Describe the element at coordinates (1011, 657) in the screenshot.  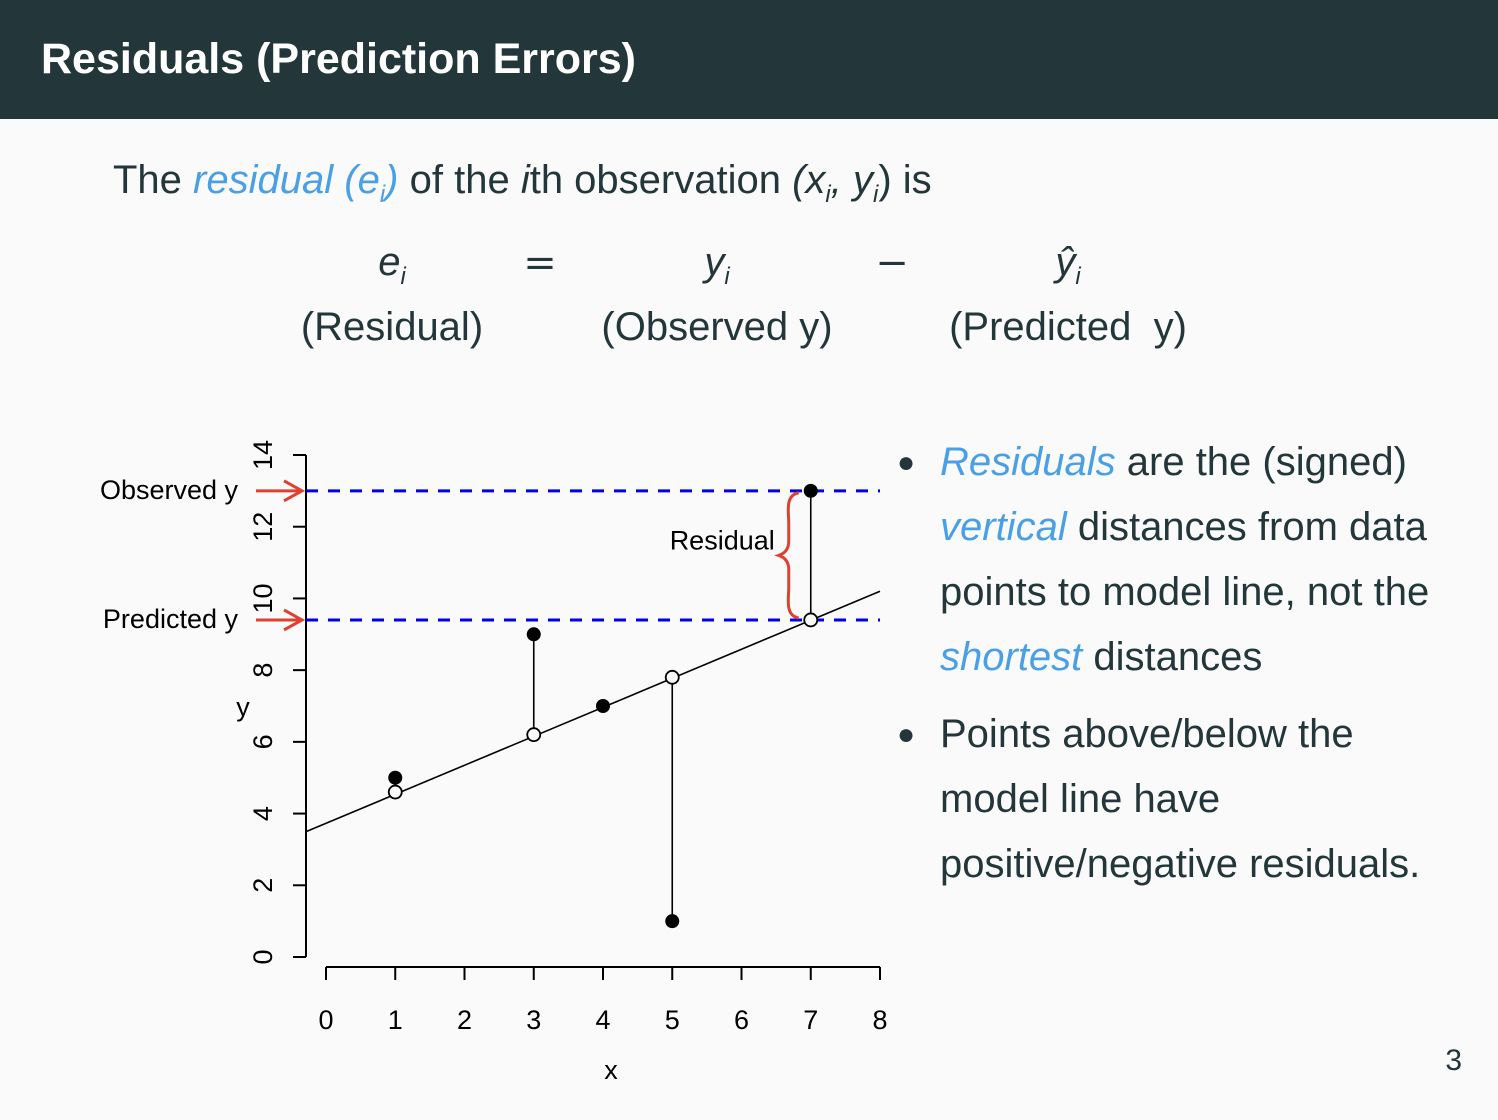
I see `bullet-1-em-shortest: shortest` at that location.